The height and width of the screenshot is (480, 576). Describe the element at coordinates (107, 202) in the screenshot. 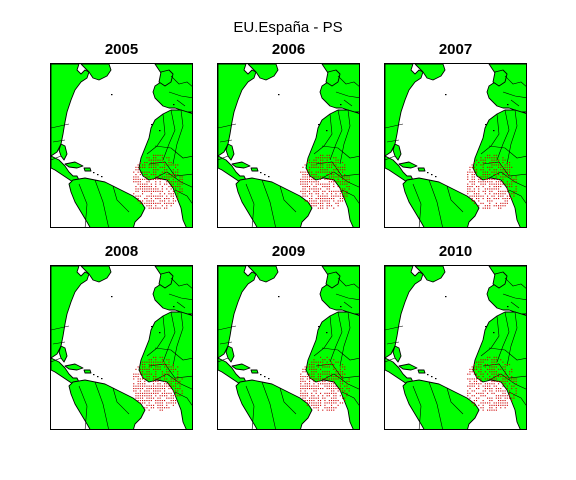

I see `south-america-land` at that location.